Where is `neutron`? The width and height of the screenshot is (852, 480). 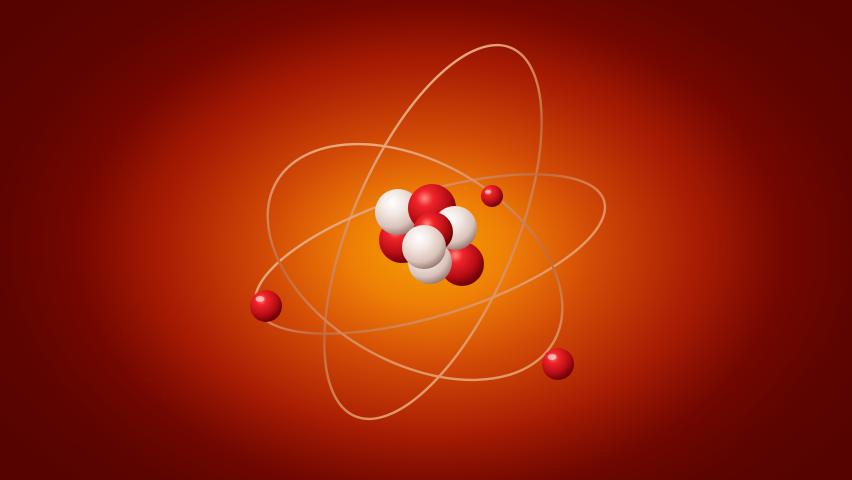
neutron is located at coordinates (424, 247).